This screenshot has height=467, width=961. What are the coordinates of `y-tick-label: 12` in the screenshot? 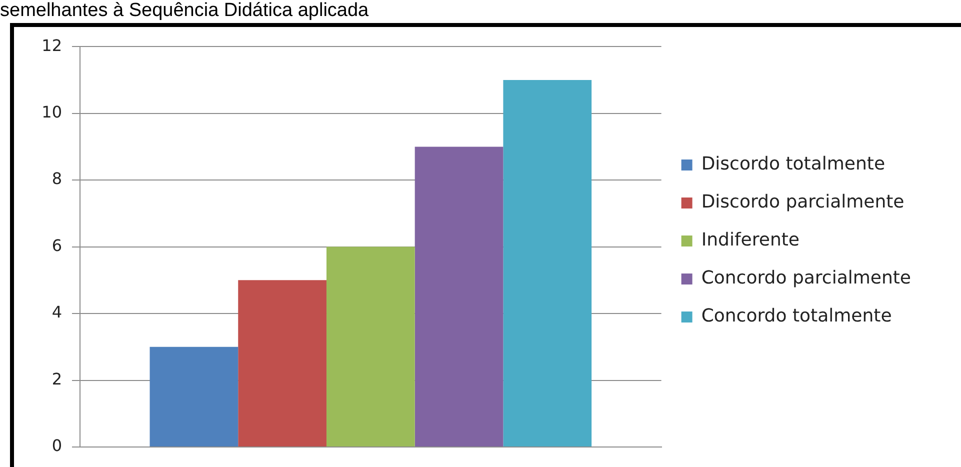 It's located at (52, 45).